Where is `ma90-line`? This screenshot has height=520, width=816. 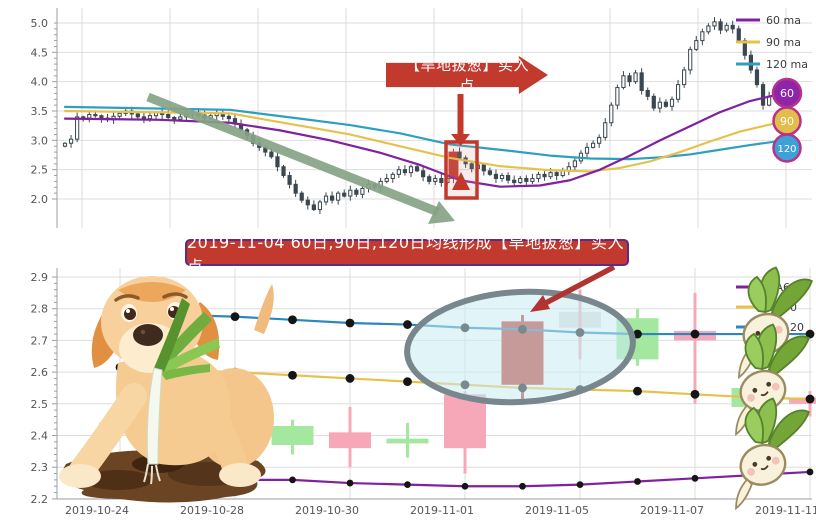
ma90-line is located at coordinates (425, 141).